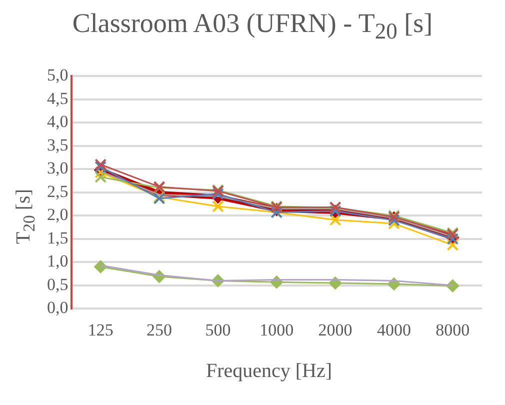  I want to click on x-tick-label: 8000, so click(453, 330).